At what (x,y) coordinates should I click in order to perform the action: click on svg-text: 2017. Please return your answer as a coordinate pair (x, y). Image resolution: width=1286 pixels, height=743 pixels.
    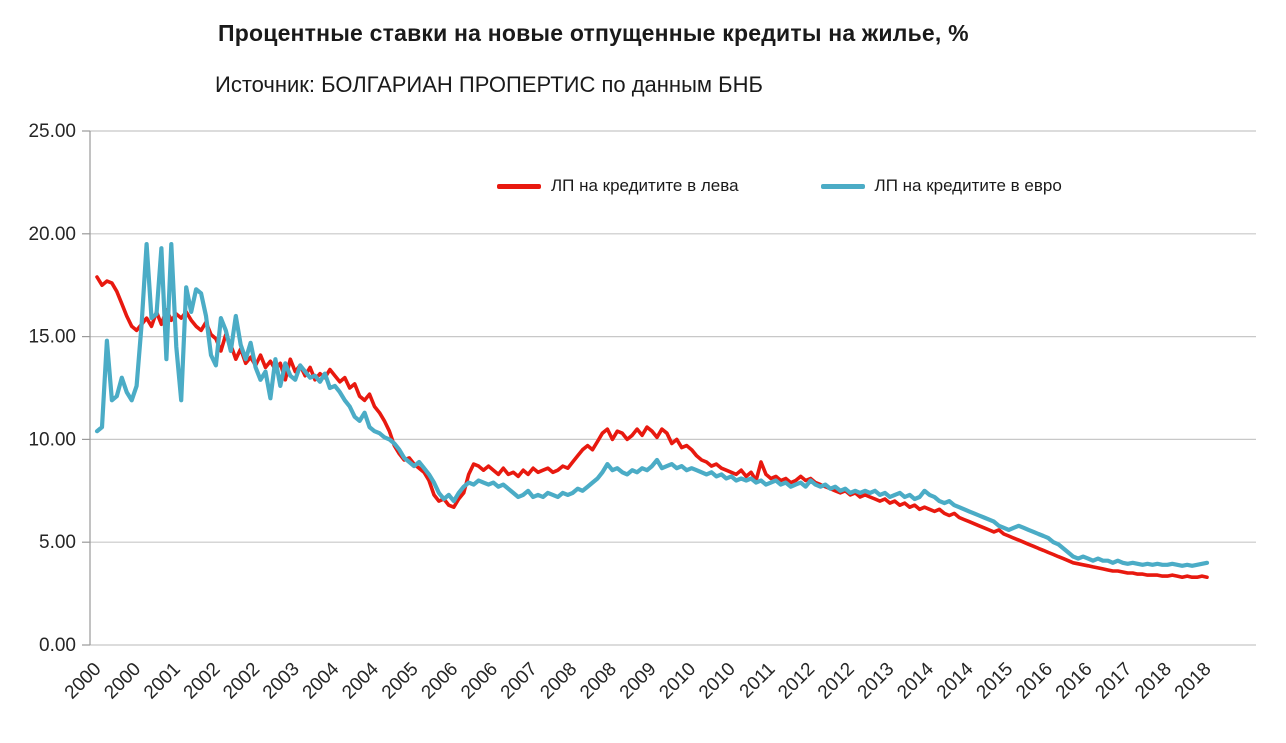
    Looking at the image, I should click on (1114, 681).